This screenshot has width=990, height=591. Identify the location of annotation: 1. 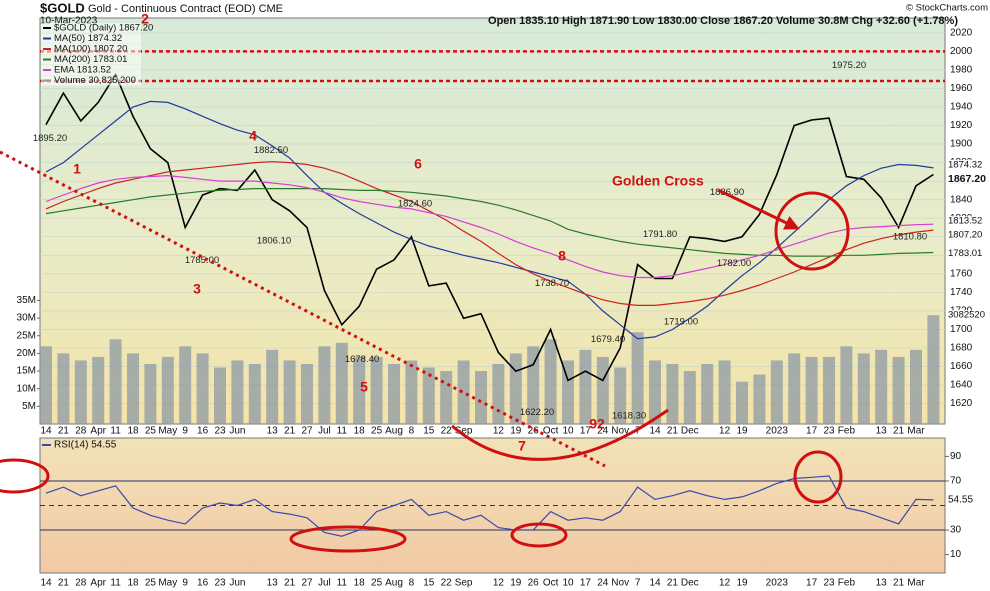
(77, 169).